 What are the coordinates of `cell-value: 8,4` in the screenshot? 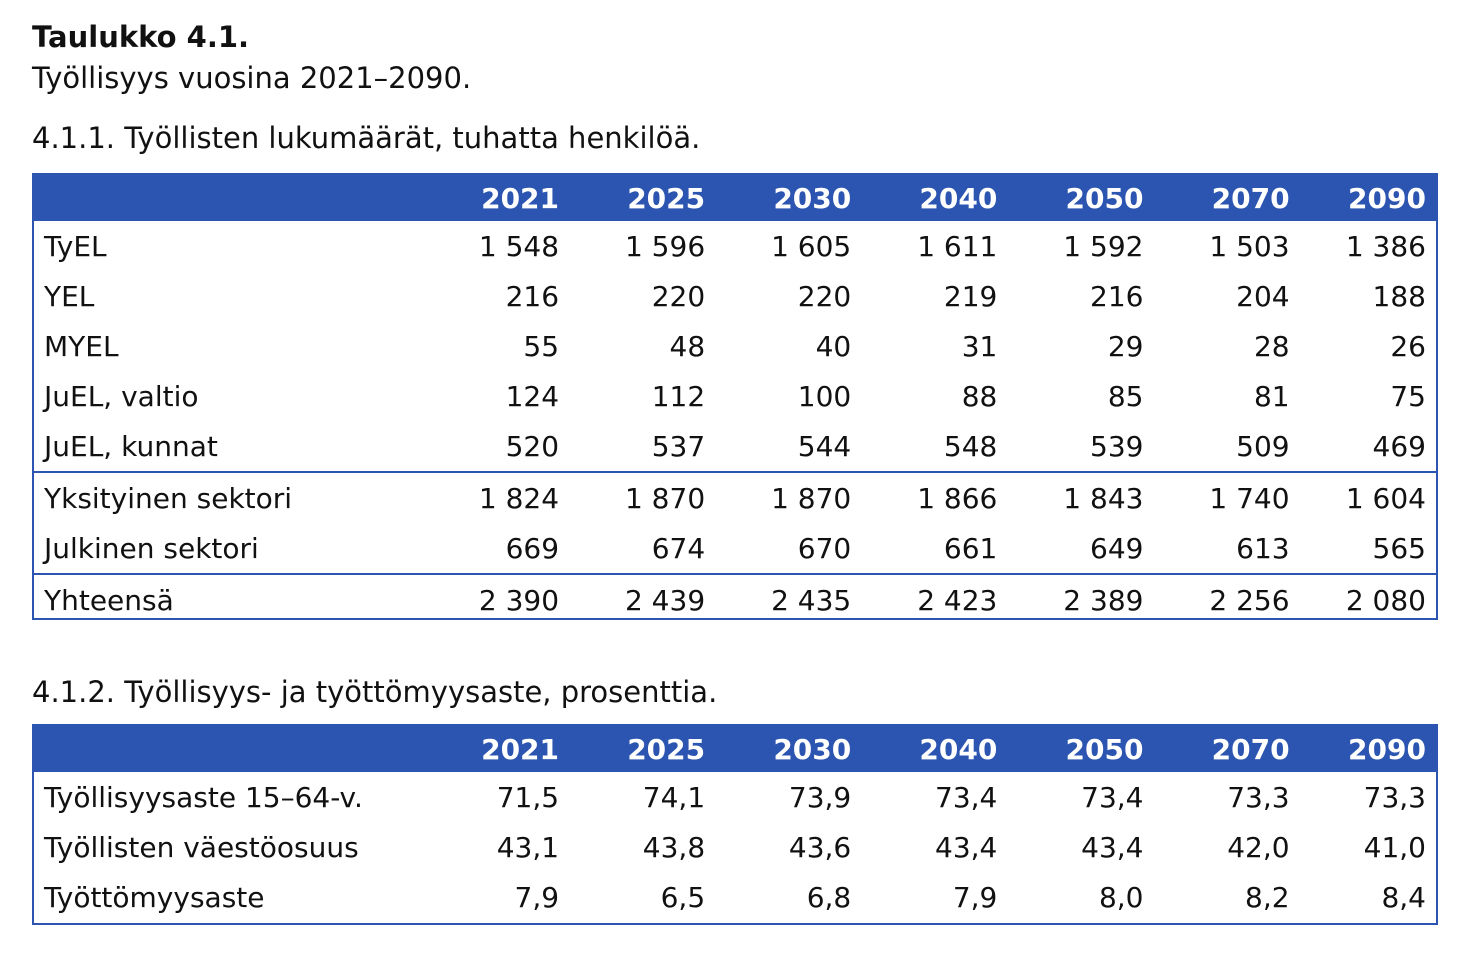 It's located at (1403, 897).